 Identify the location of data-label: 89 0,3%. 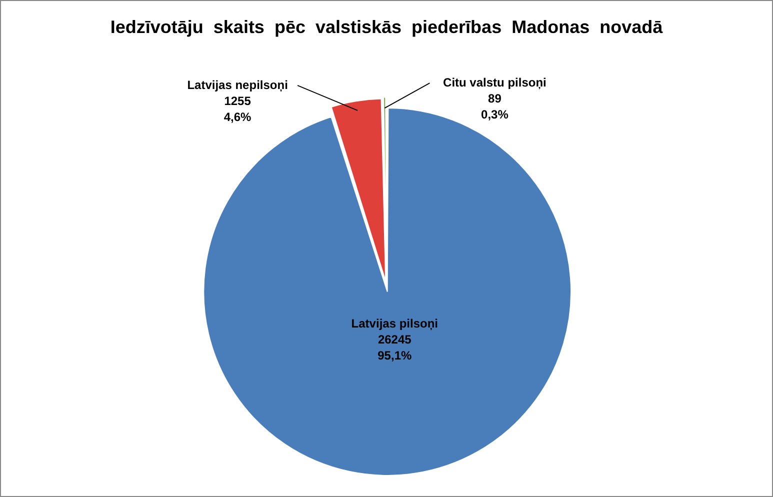
(495, 106).